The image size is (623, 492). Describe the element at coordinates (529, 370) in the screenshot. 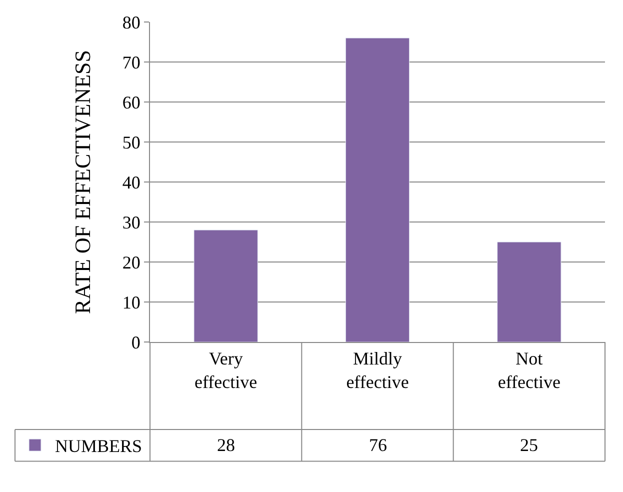

I see `x-tick-label: Not effective` at that location.